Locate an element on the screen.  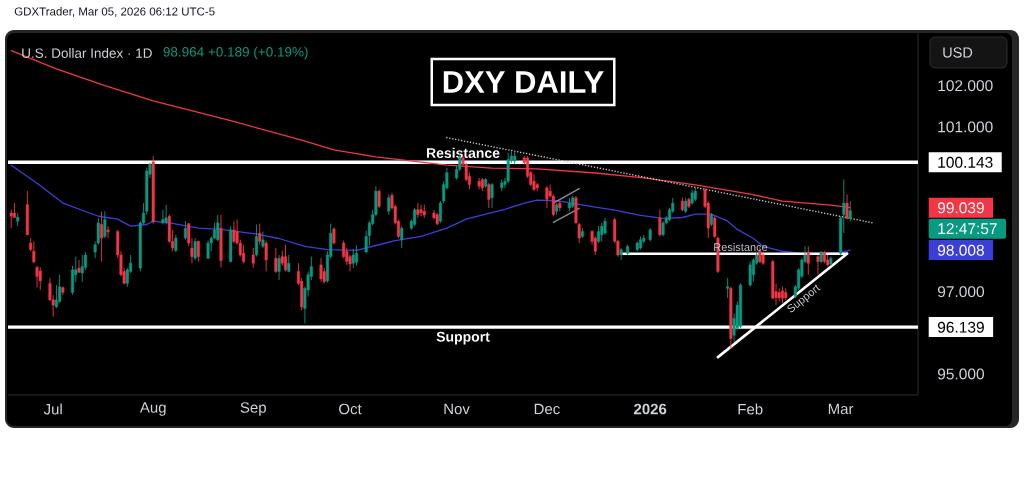
x-tick-label: Aug is located at coordinates (152, 409).